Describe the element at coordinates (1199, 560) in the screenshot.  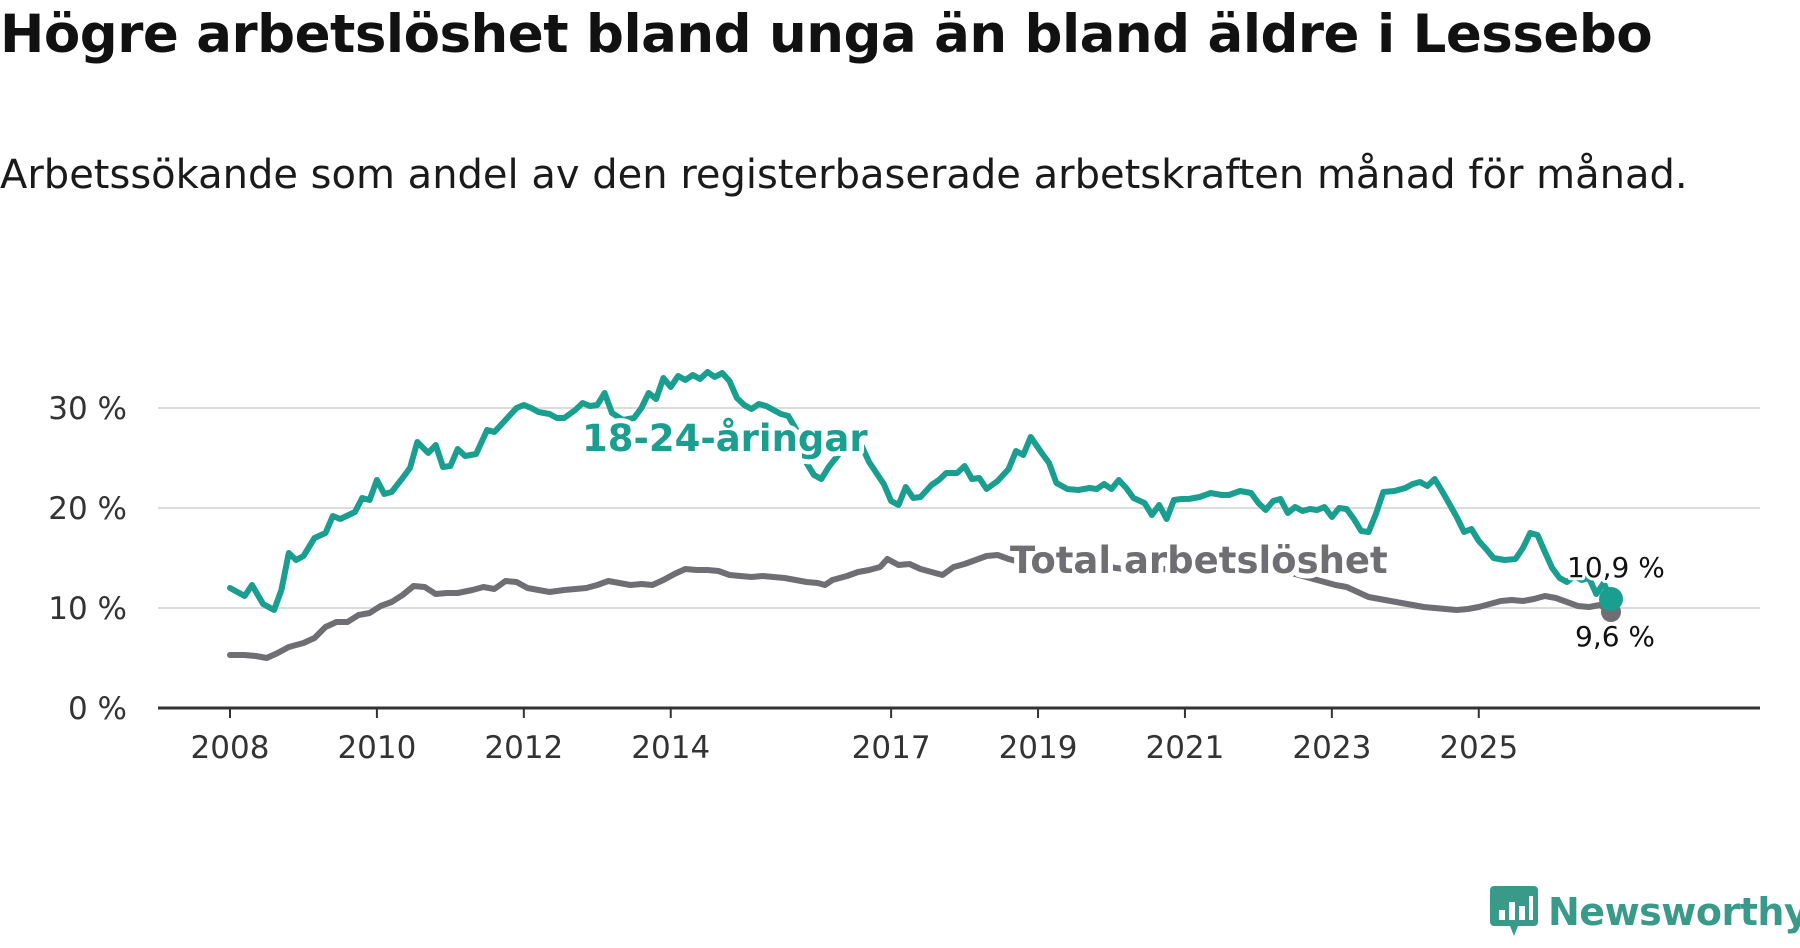
I see `series-label-total: Total arbetslöshet` at that location.